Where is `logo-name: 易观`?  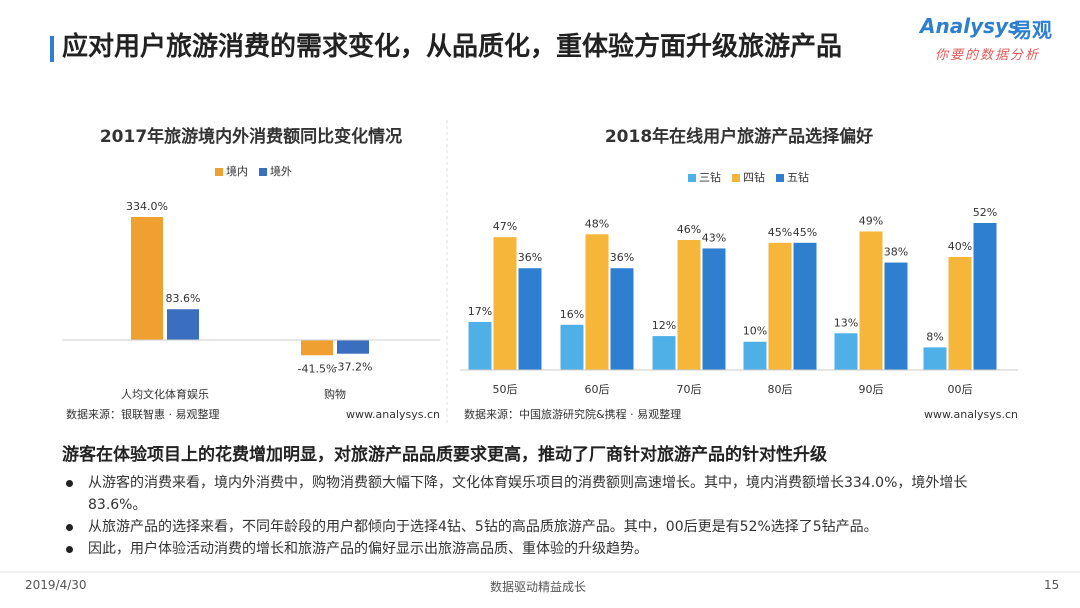
logo-name: 易观 is located at coordinates (1032, 30).